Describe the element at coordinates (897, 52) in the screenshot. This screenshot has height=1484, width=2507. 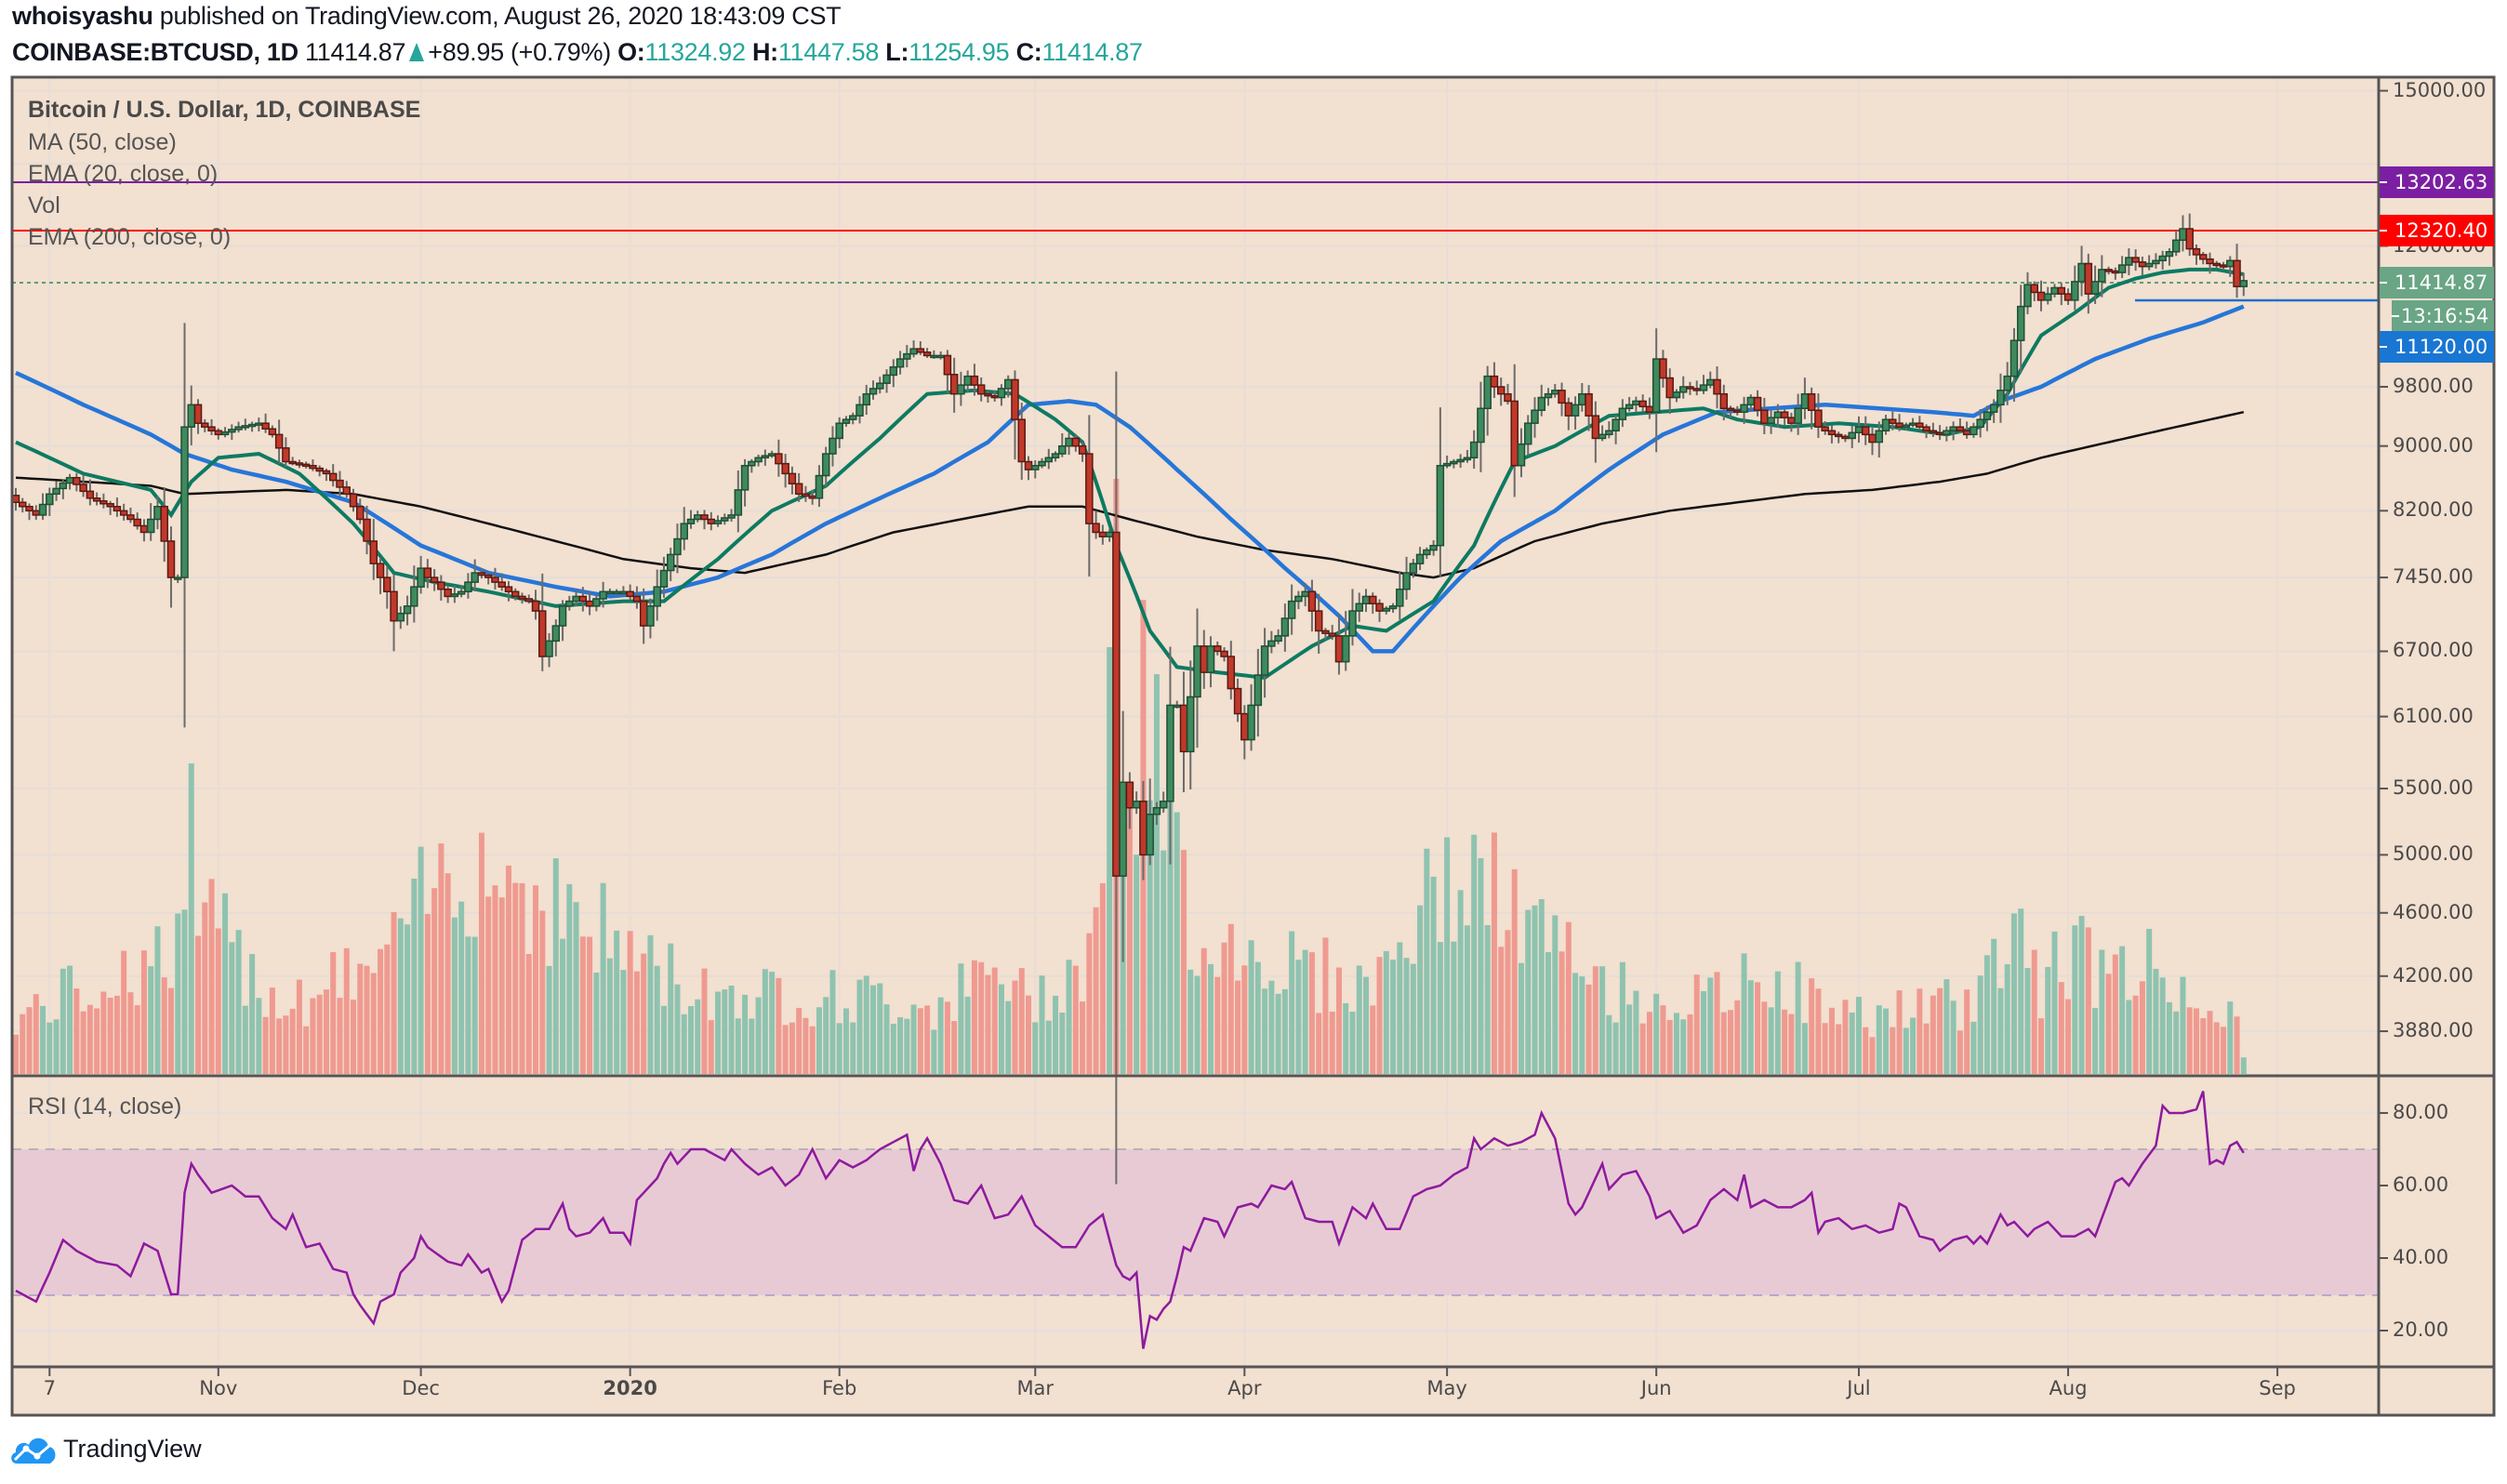
I see `low-label: L:` at that location.